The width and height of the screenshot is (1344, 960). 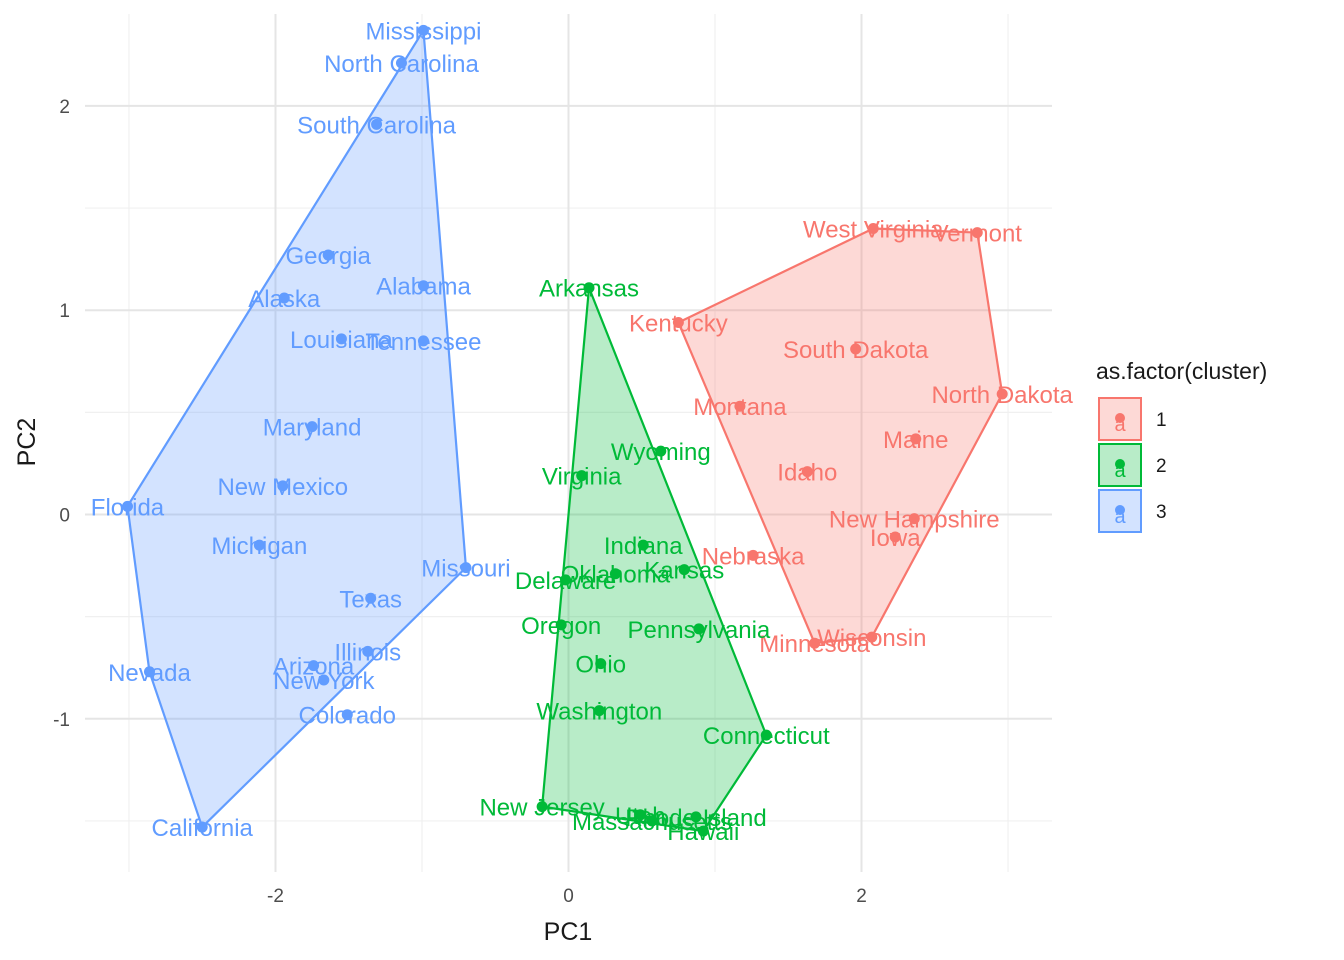 I want to click on point-label-michigan: Michigan, so click(x=259, y=546).